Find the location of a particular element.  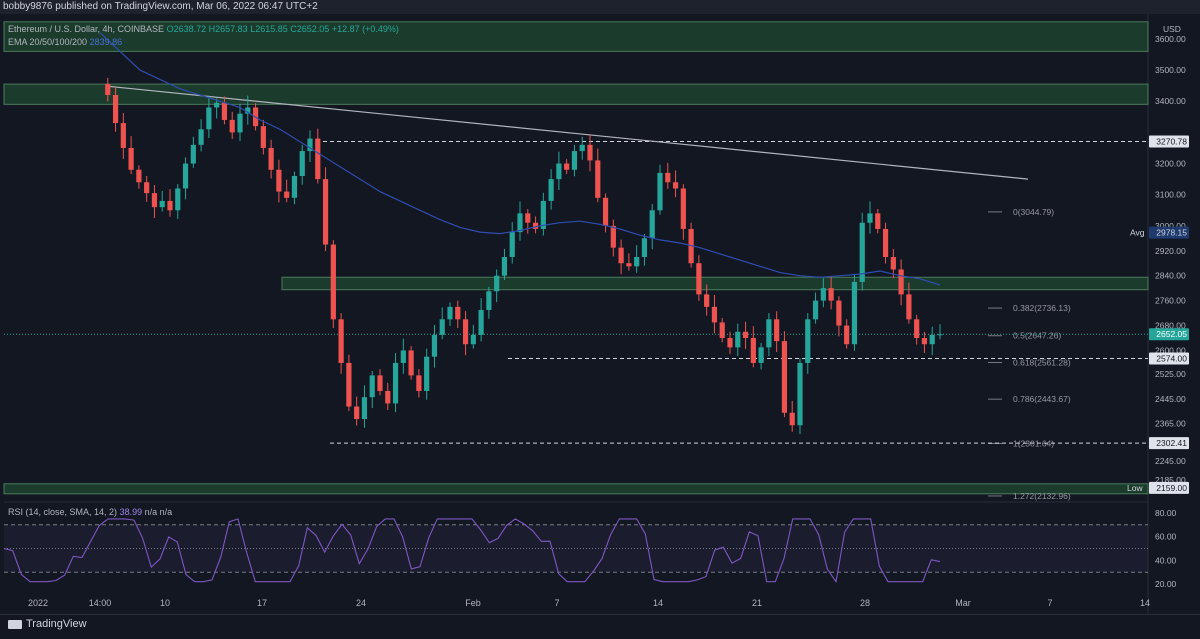

price-tick-label: 3500.00 is located at coordinates (1170, 70).